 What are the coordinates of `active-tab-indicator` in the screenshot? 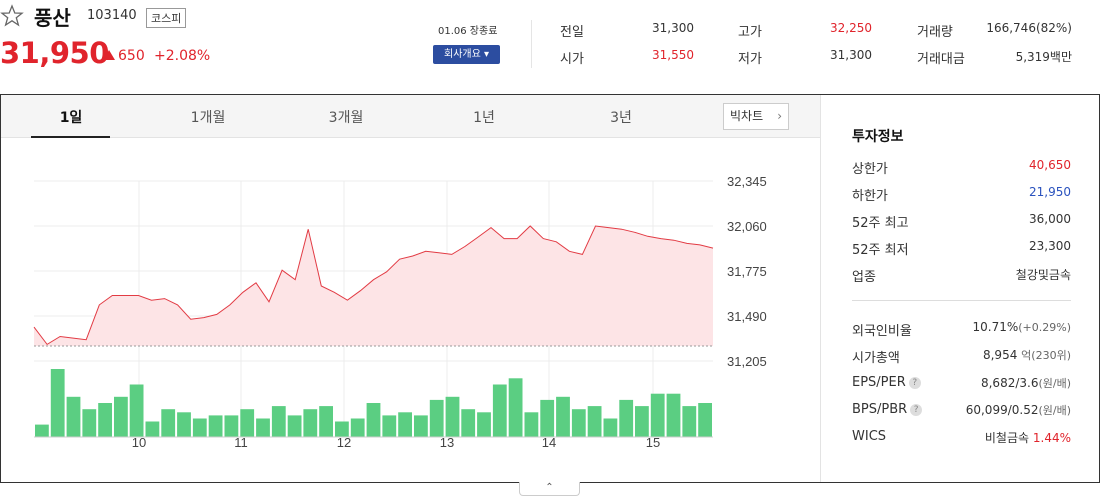 It's located at (70, 137).